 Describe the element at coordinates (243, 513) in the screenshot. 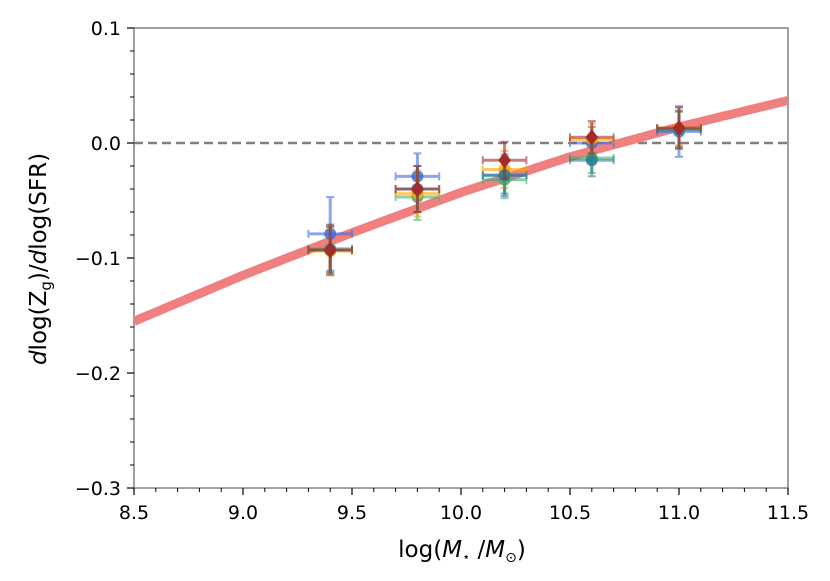

I see `x-tick-label: 9.0` at that location.